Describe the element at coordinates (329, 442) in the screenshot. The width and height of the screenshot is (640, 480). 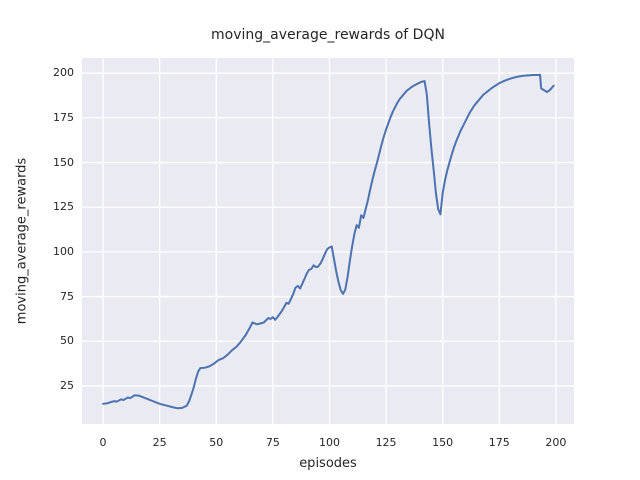
I see `x-tick-label: 100` at that location.